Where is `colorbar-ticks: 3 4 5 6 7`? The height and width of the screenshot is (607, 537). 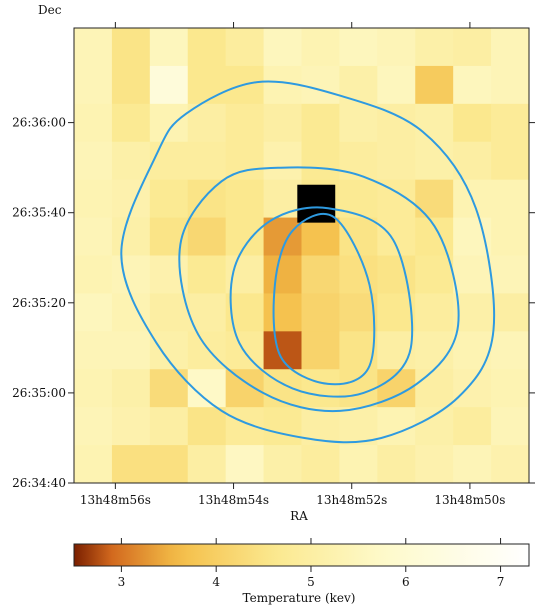 colorbar-ticks: 3 4 5 6 7 is located at coordinates (311, 563).